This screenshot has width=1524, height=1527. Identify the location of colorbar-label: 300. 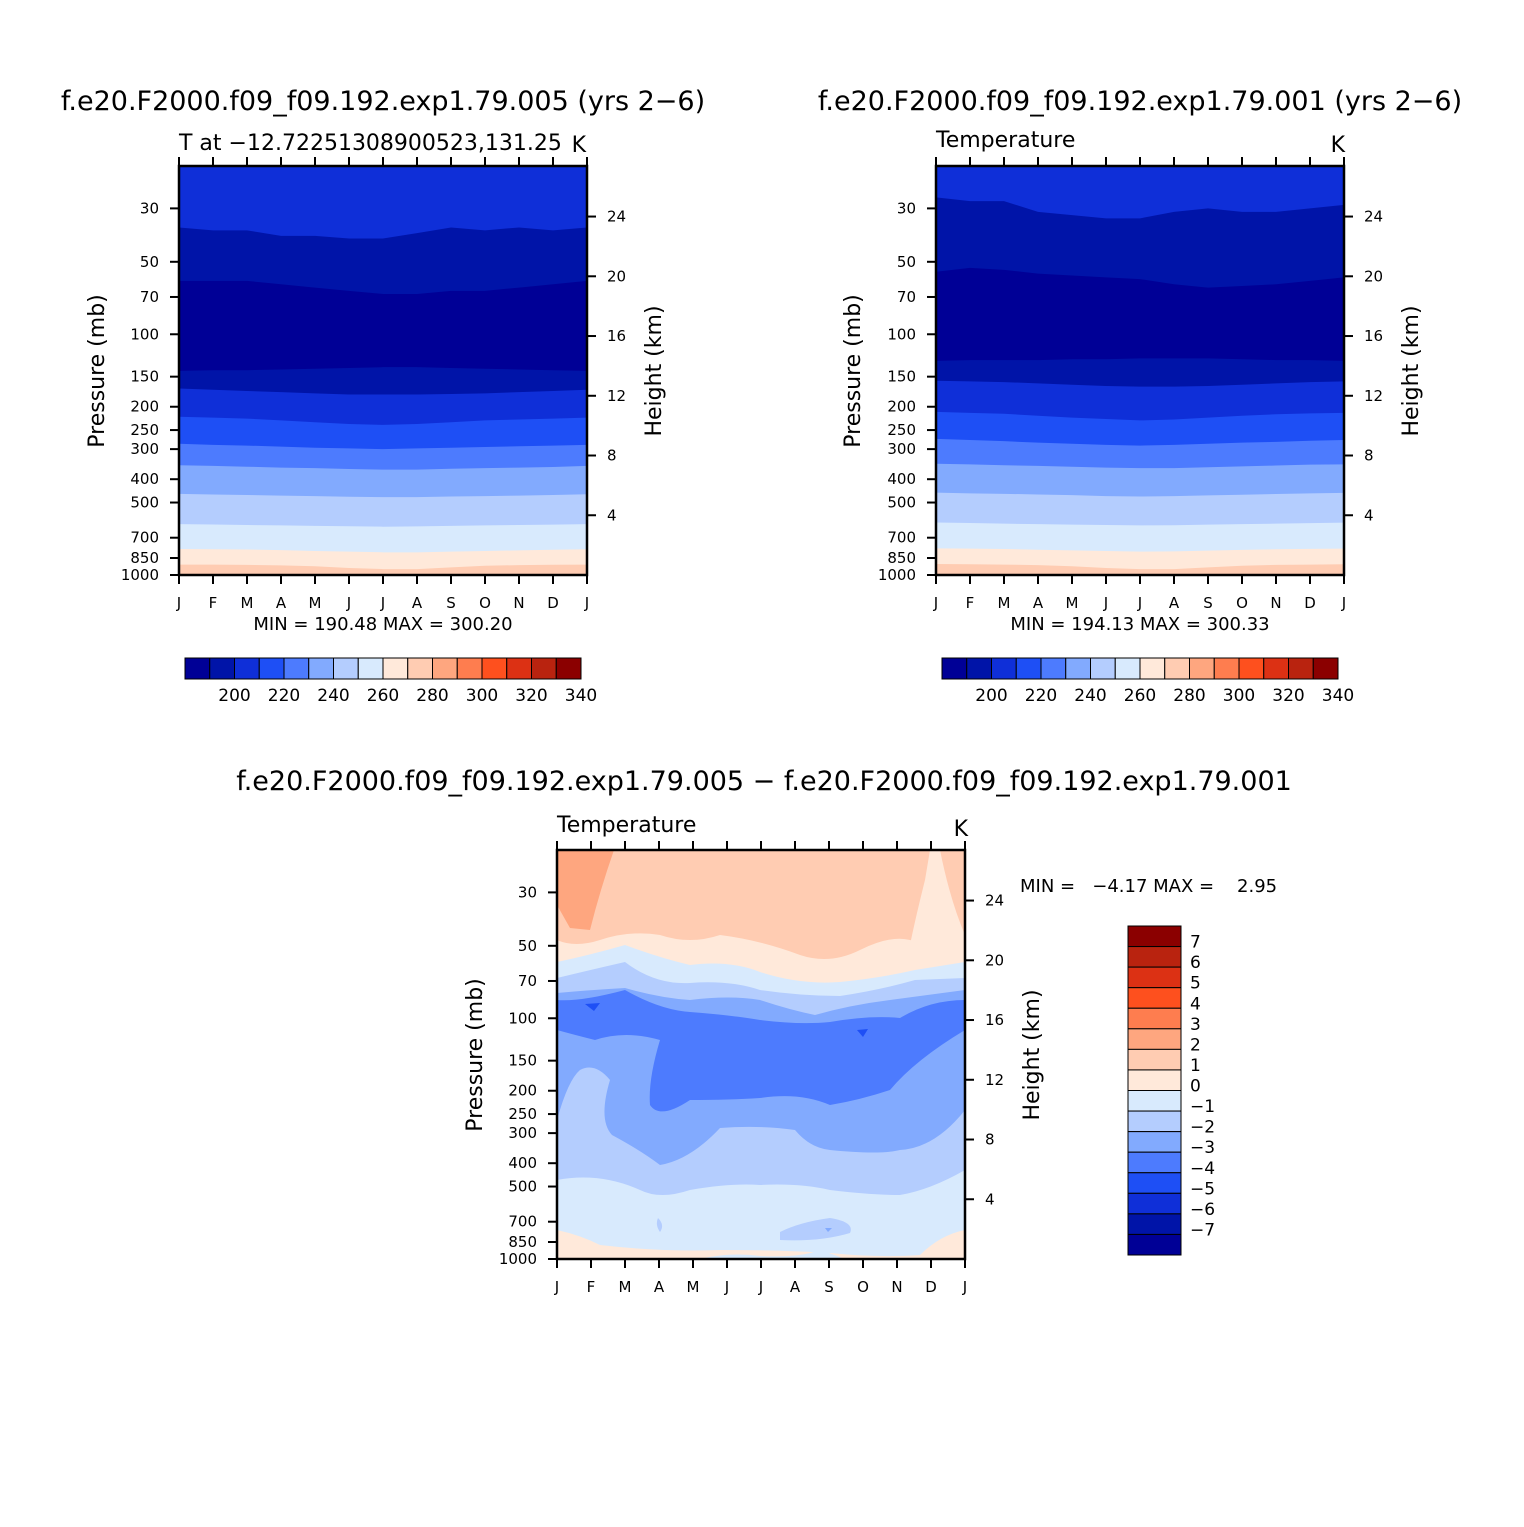
(1239, 696).